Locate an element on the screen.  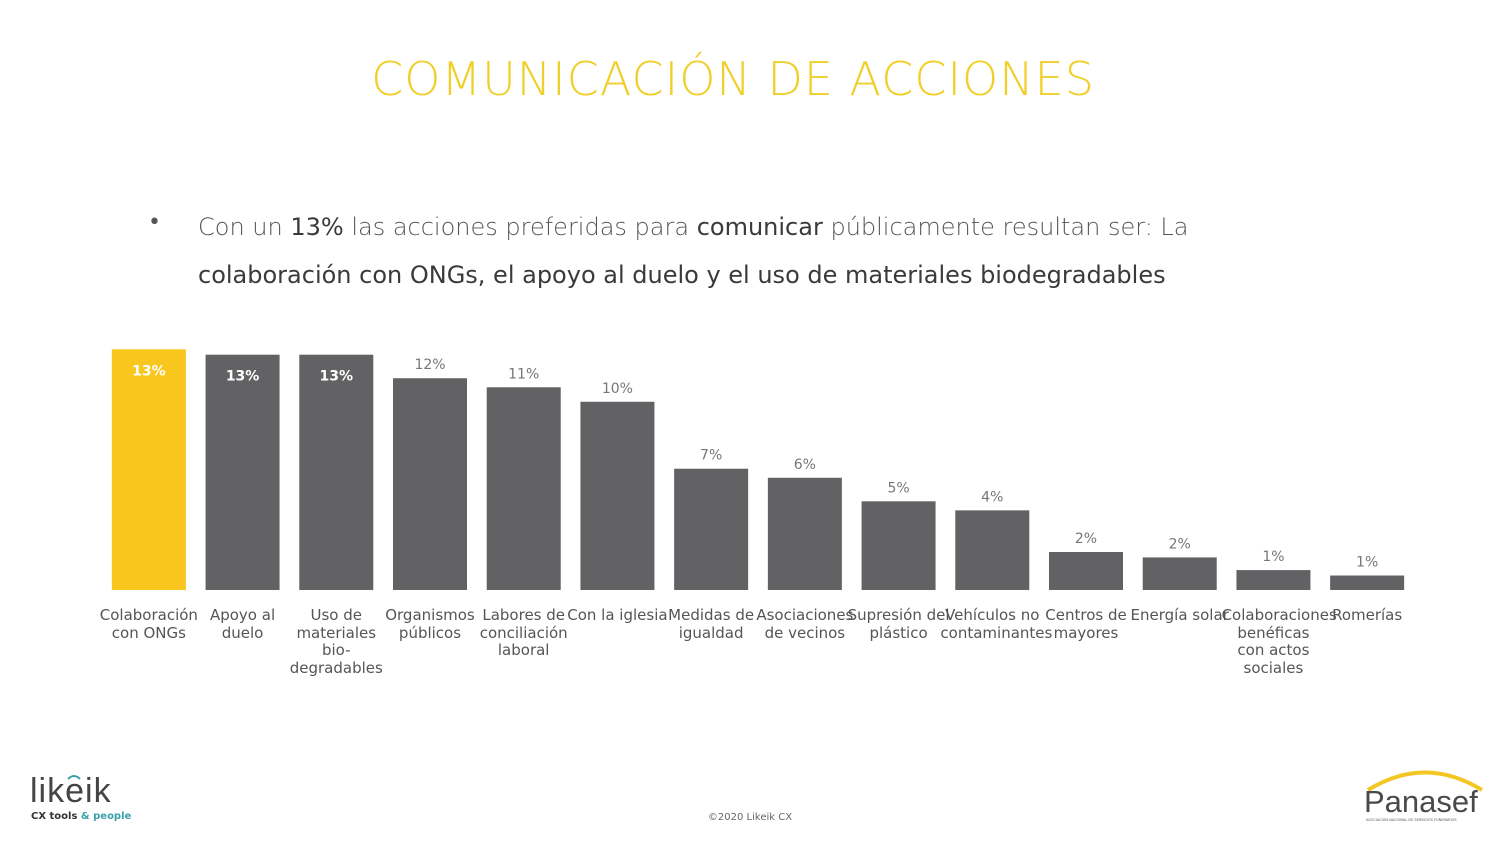
x-tick-label: Supresión del plástico is located at coordinates (898, 624).